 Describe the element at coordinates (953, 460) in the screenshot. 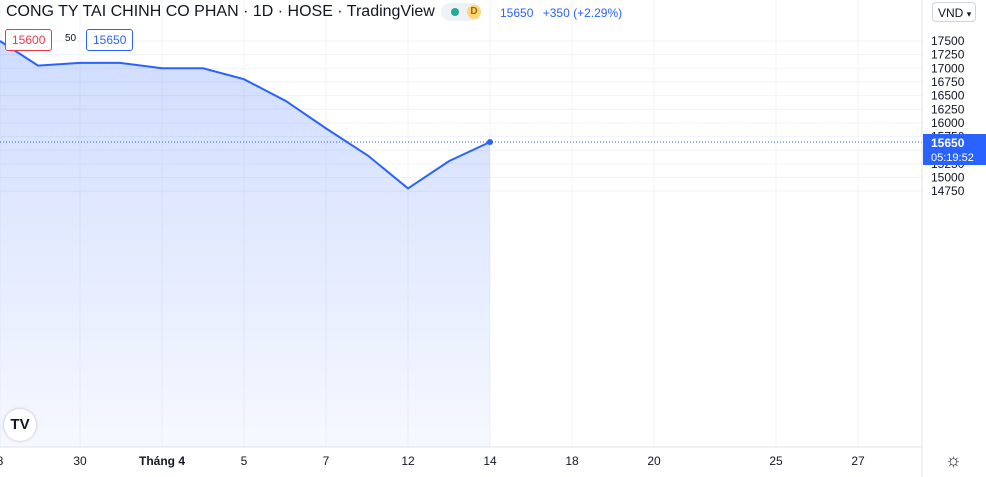

I see `gear-icon: ☼` at that location.